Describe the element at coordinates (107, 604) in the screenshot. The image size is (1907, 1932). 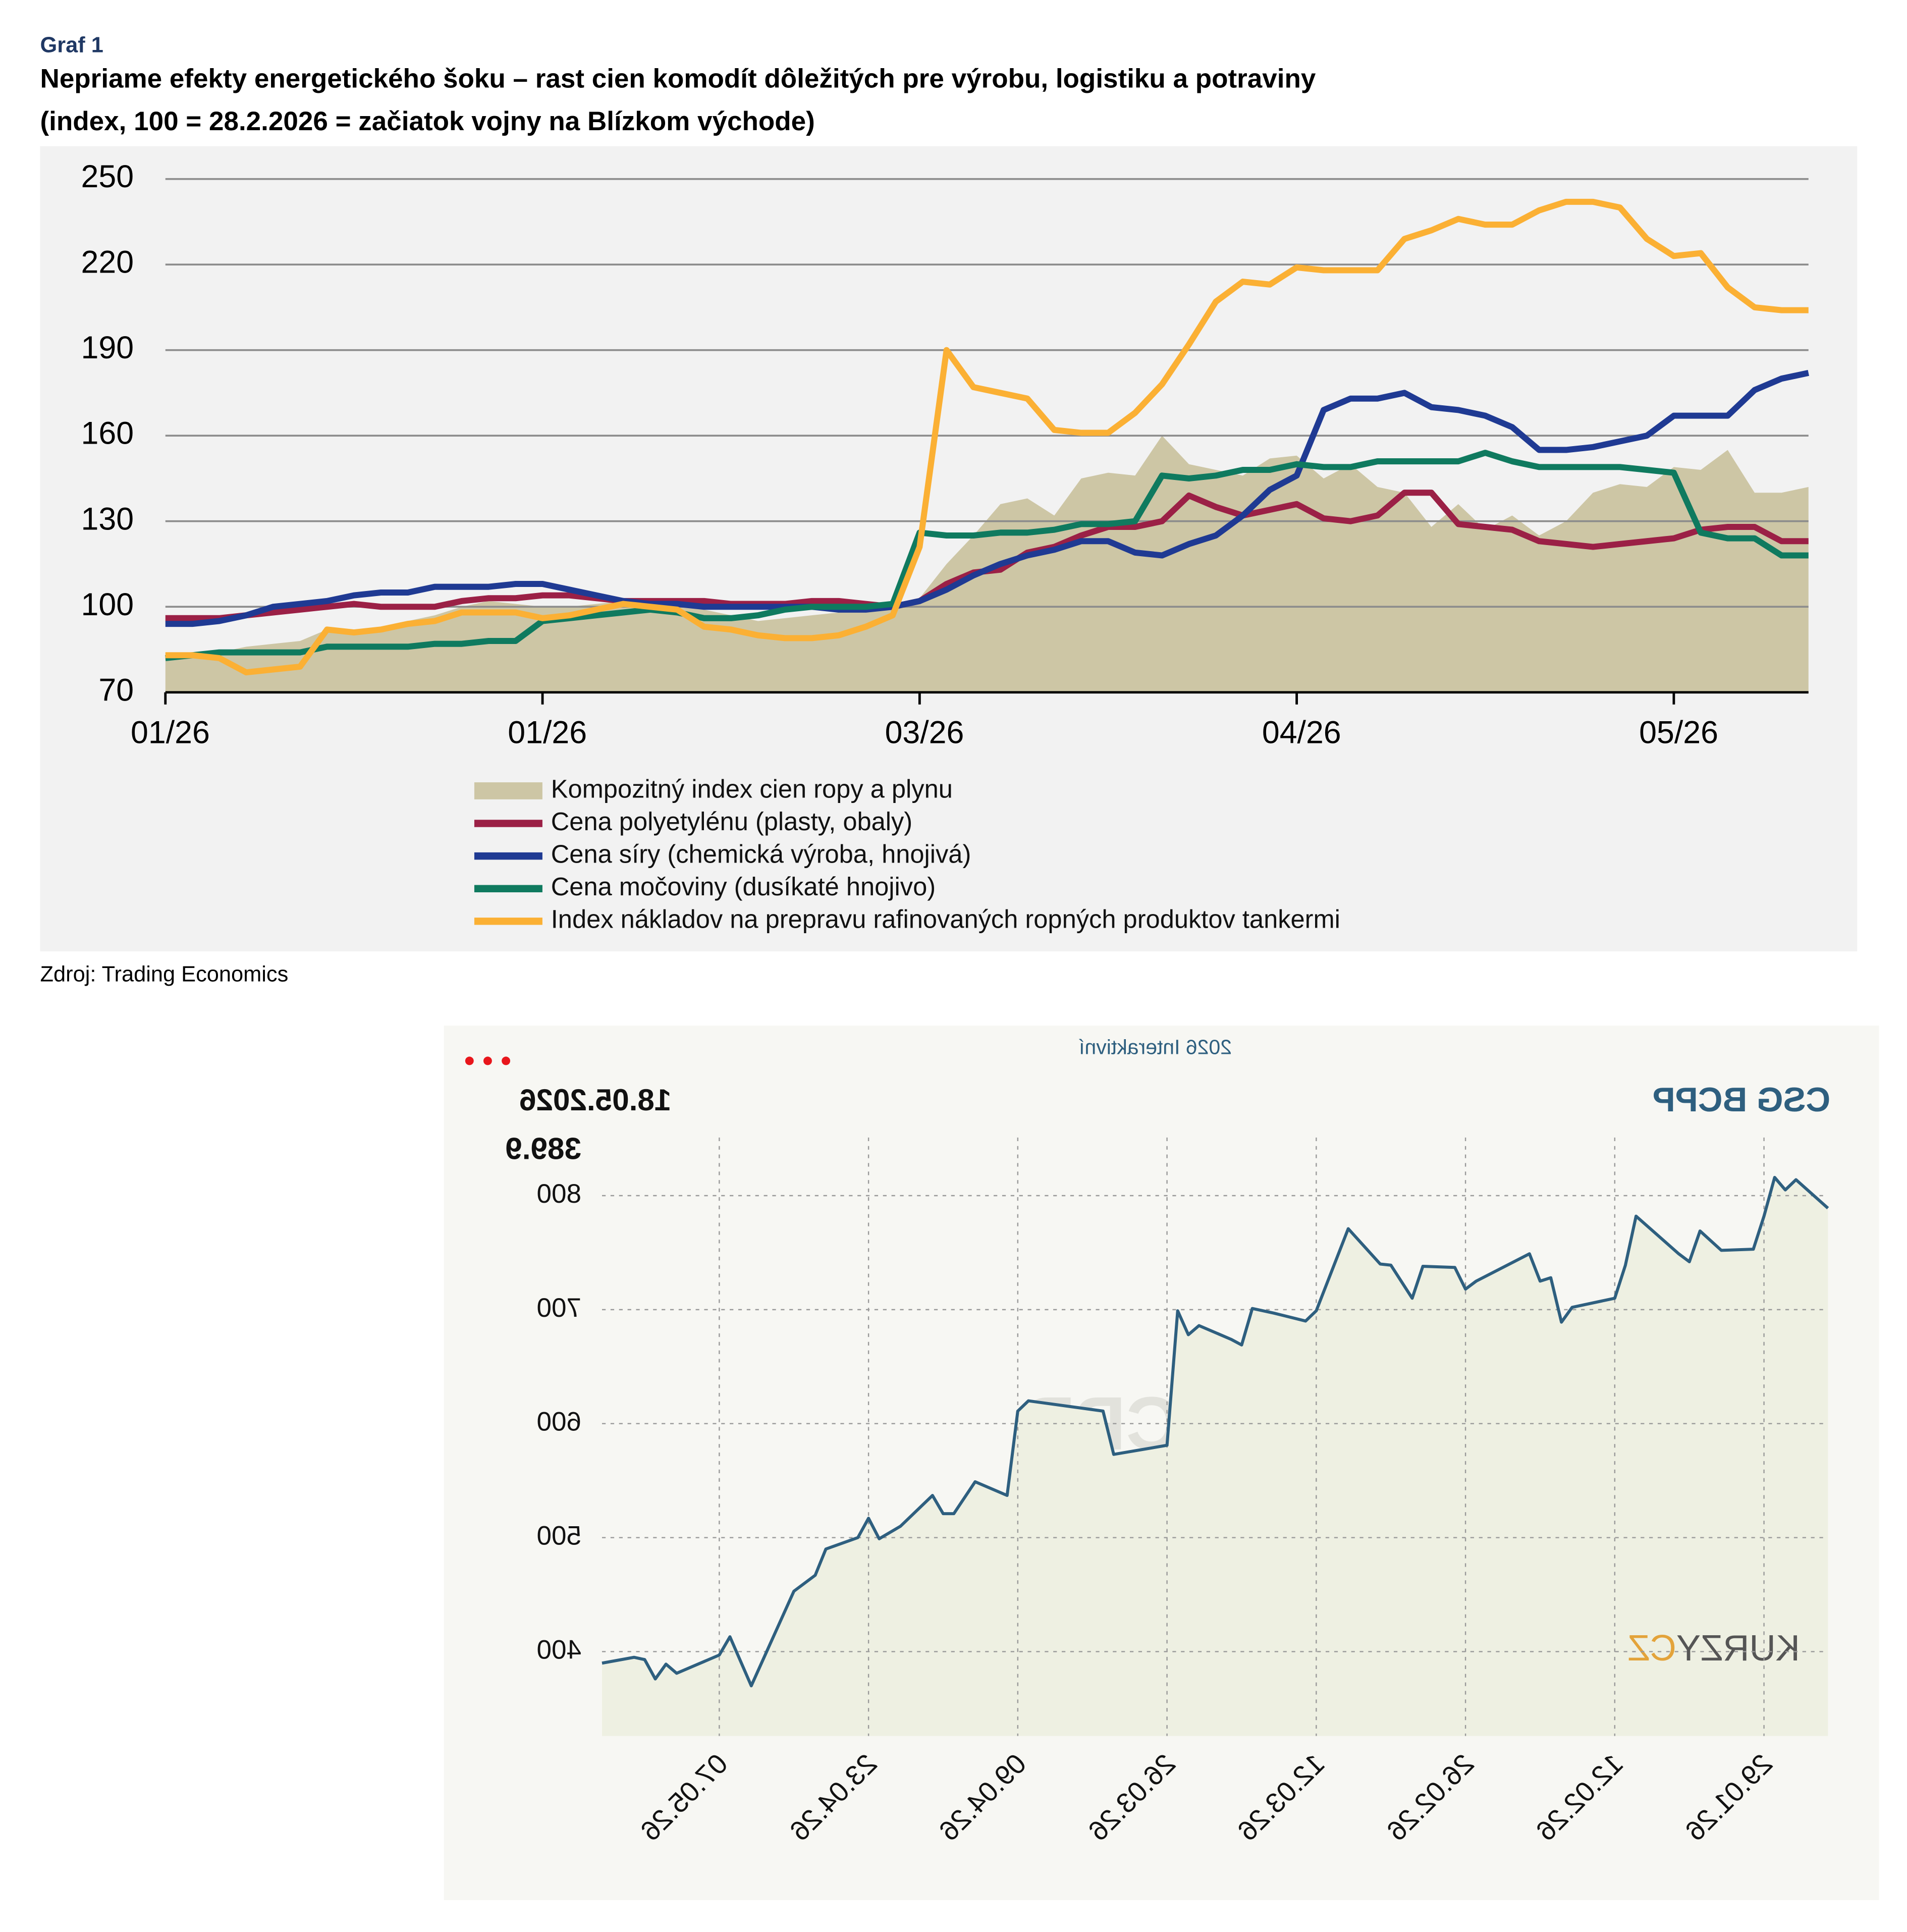
I see `y-tick-label: 100` at that location.